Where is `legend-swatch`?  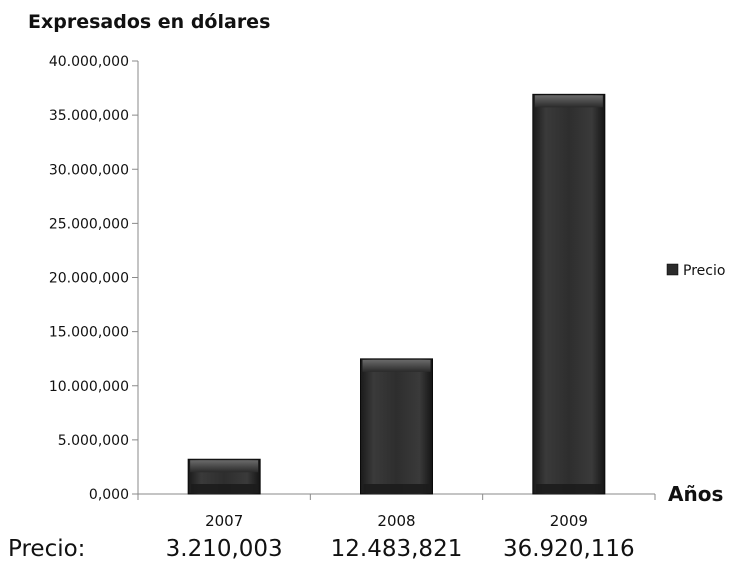 legend-swatch is located at coordinates (672, 269).